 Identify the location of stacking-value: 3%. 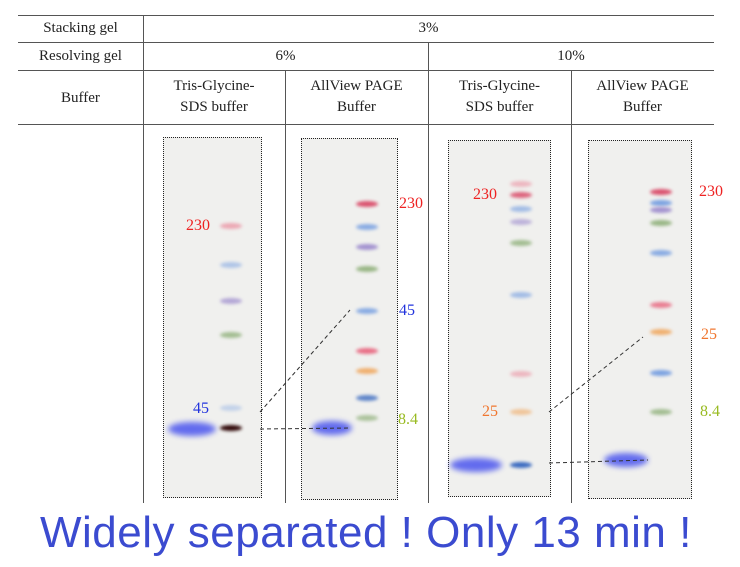
(428, 28).